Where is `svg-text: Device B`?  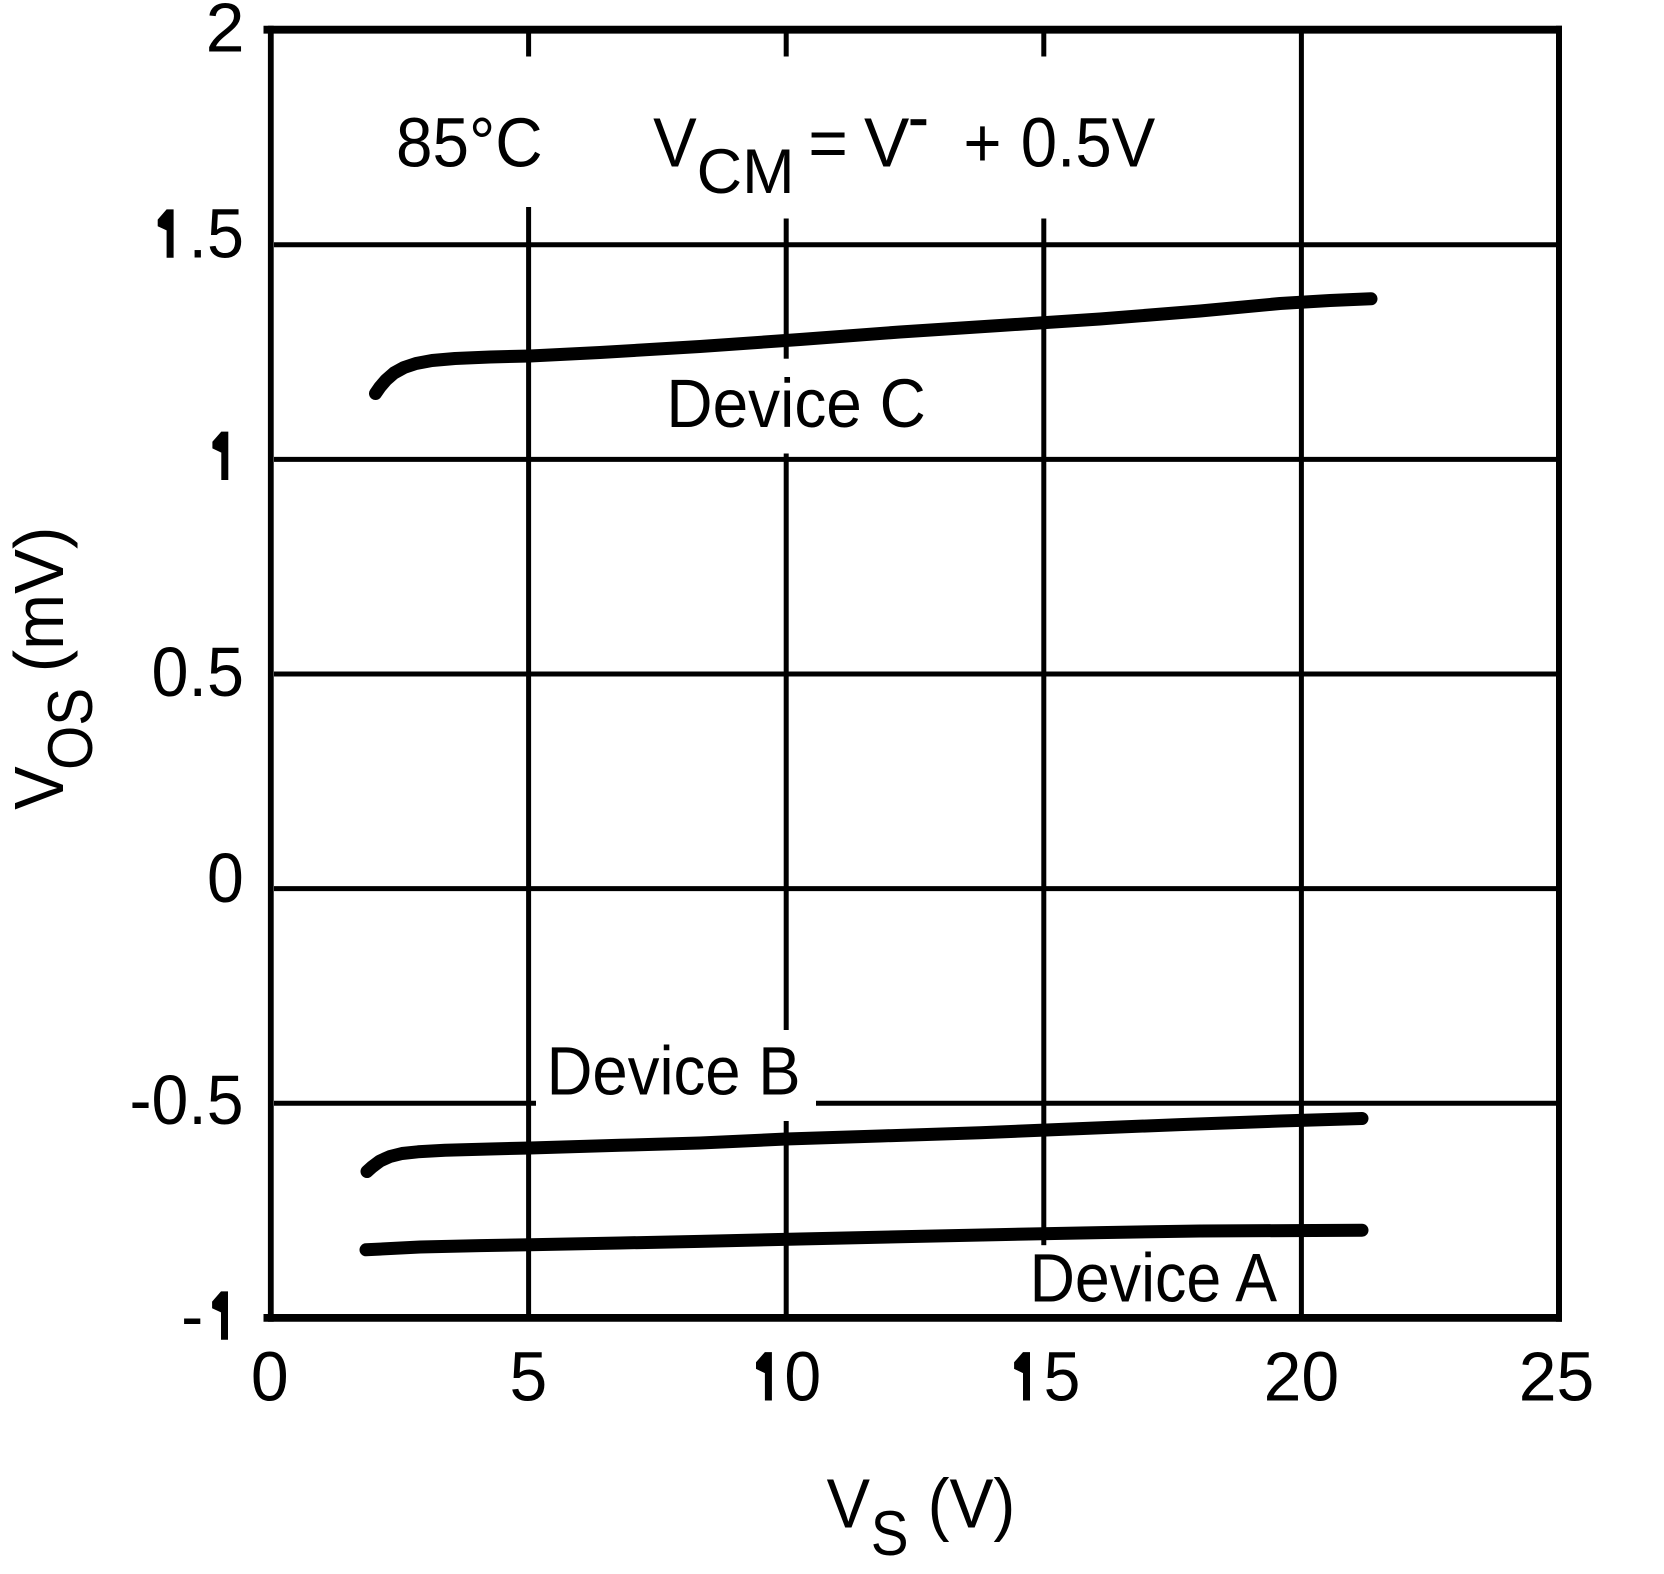
svg-text: Device B is located at coordinates (674, 1071).